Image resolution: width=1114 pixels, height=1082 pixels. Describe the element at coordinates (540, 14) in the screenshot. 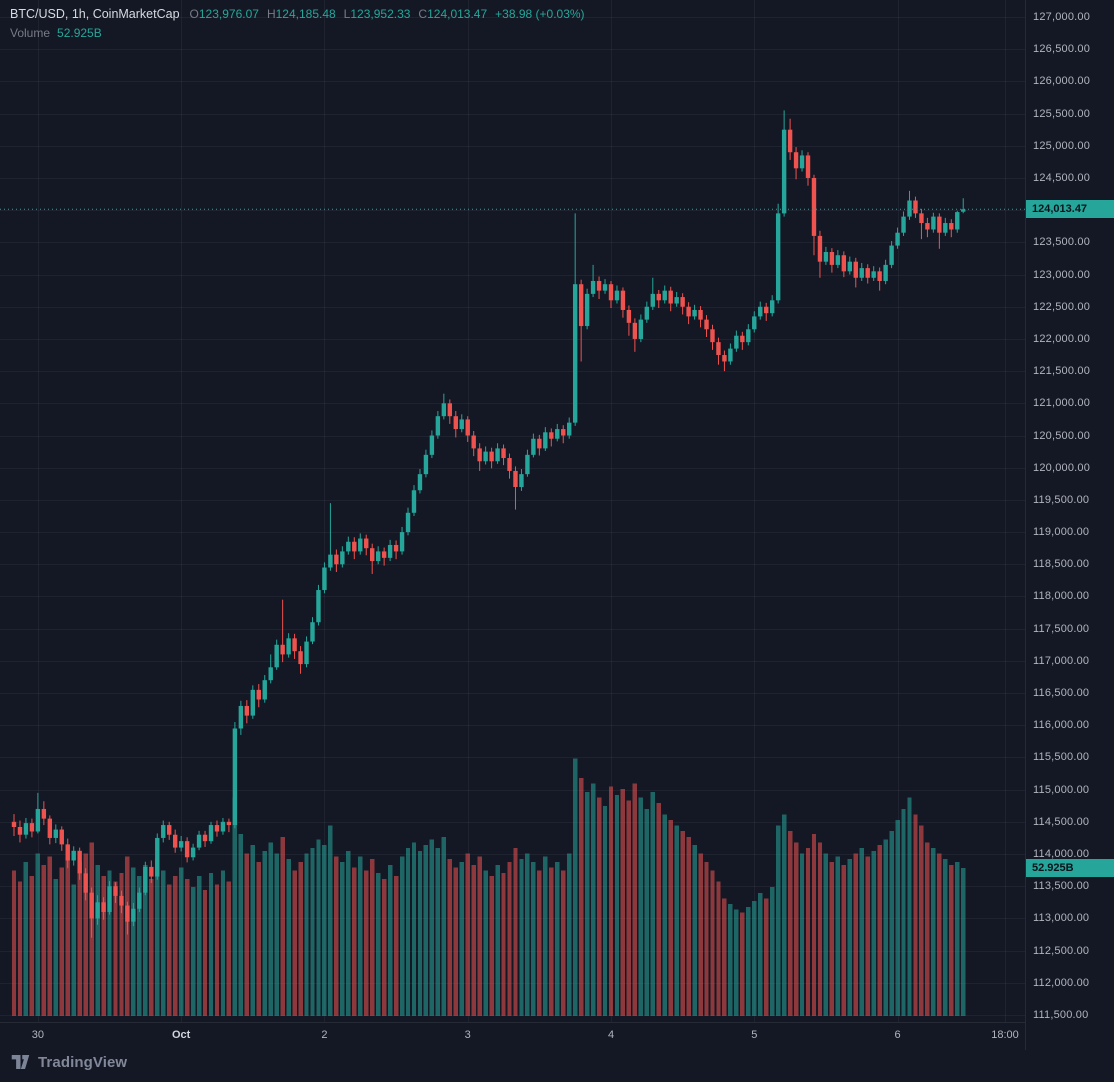

I see `price-change: +38.98 (+0.03%)` at that location.